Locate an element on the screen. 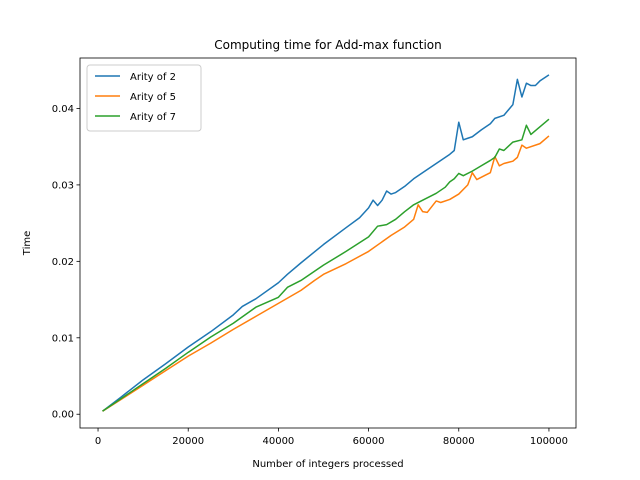  y-axis: 0.00 0.01 0.02 0.03 0.04 is located at coordinates (66, 262).